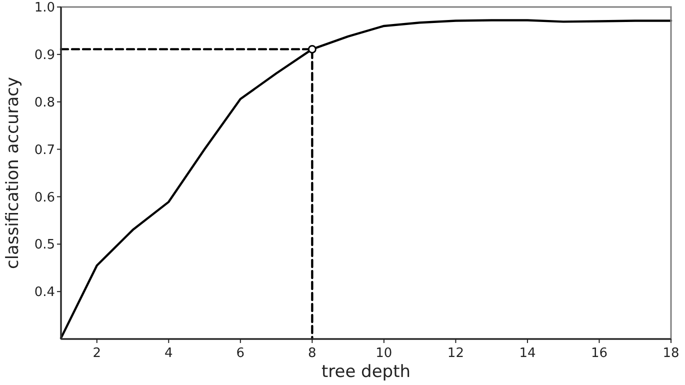  Describe the element at coordinates (44, 245) in the screenshot. I see `y-tick-label: 0.5` at that location.